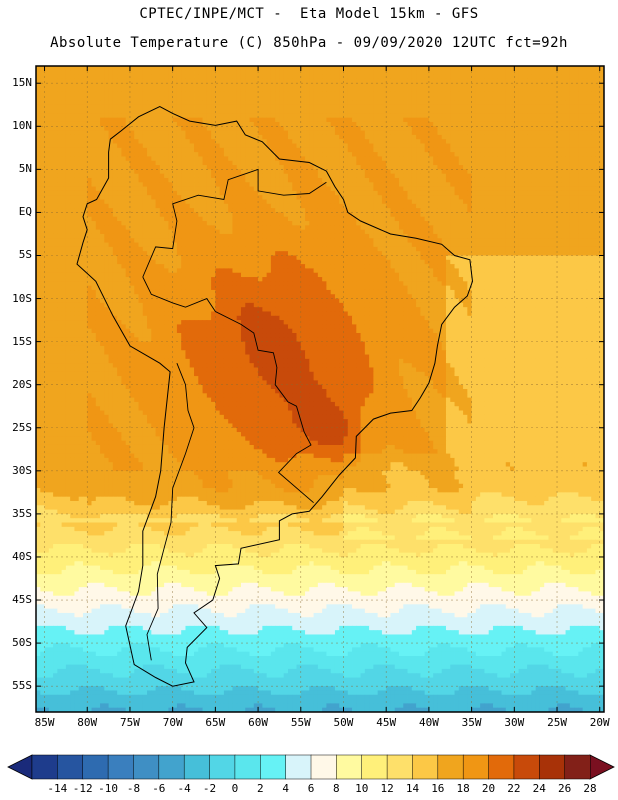 The width and height of the screenshot is (618, 800). I want to click on colorbar-label: 22, so click(514, 788).